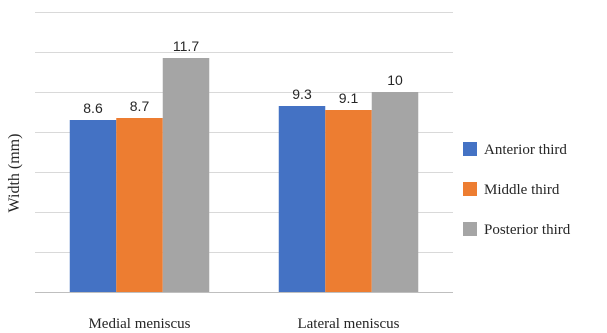 Image resolution: width=607 pixels, height=333 pixels. What do you see at coordinates (140, 106) in the screenshot?
I see `data-label: 8.7` at bounding box center [140, 106].